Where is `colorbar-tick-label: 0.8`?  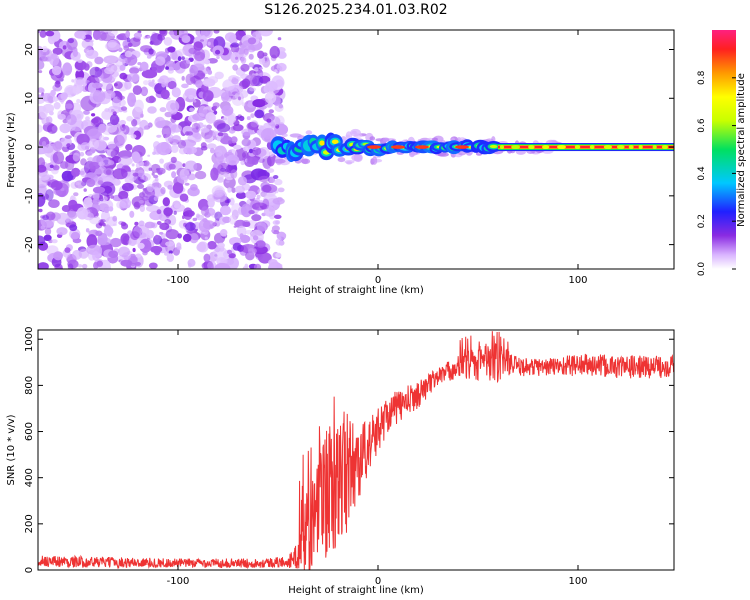
colorbar-tick-label: 0.8 is located at coordinates (702, 77).